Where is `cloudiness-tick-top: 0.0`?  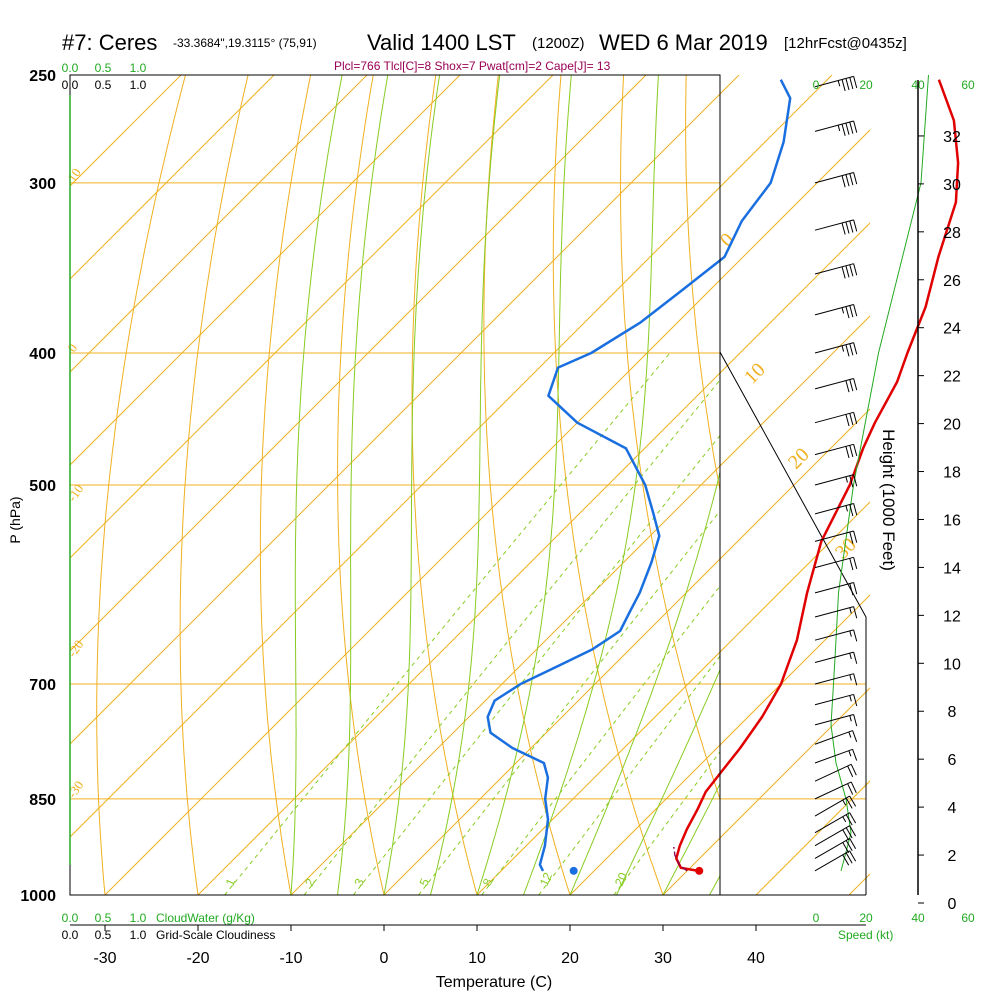 cloudiness-tick-top: 0.0 is located at coordinates (70, 85).